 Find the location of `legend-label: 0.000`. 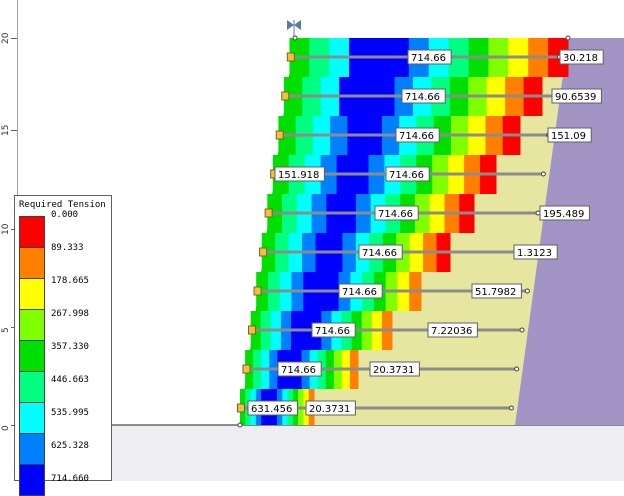

legend-label: 0.000 is located at coordinates (65, 215).